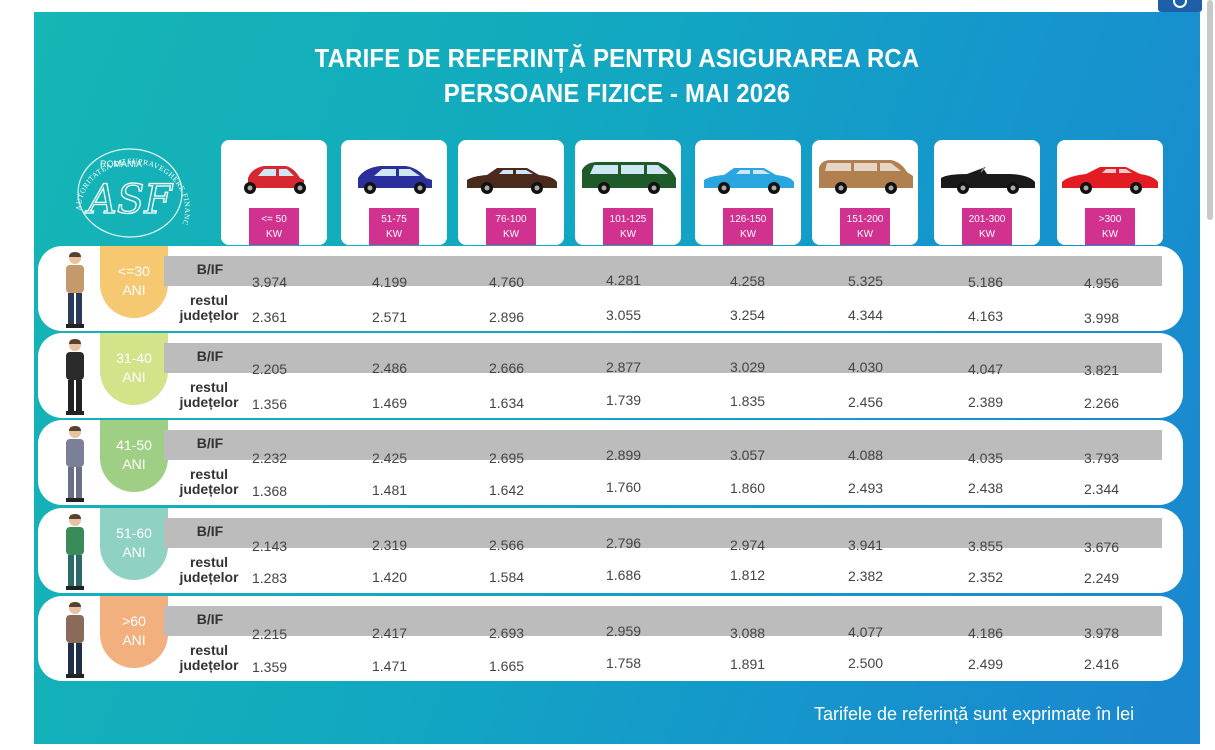  Describe the element at coordinates (866, 367) in the screenshot. I see `bif-value: 4.030` at that location.